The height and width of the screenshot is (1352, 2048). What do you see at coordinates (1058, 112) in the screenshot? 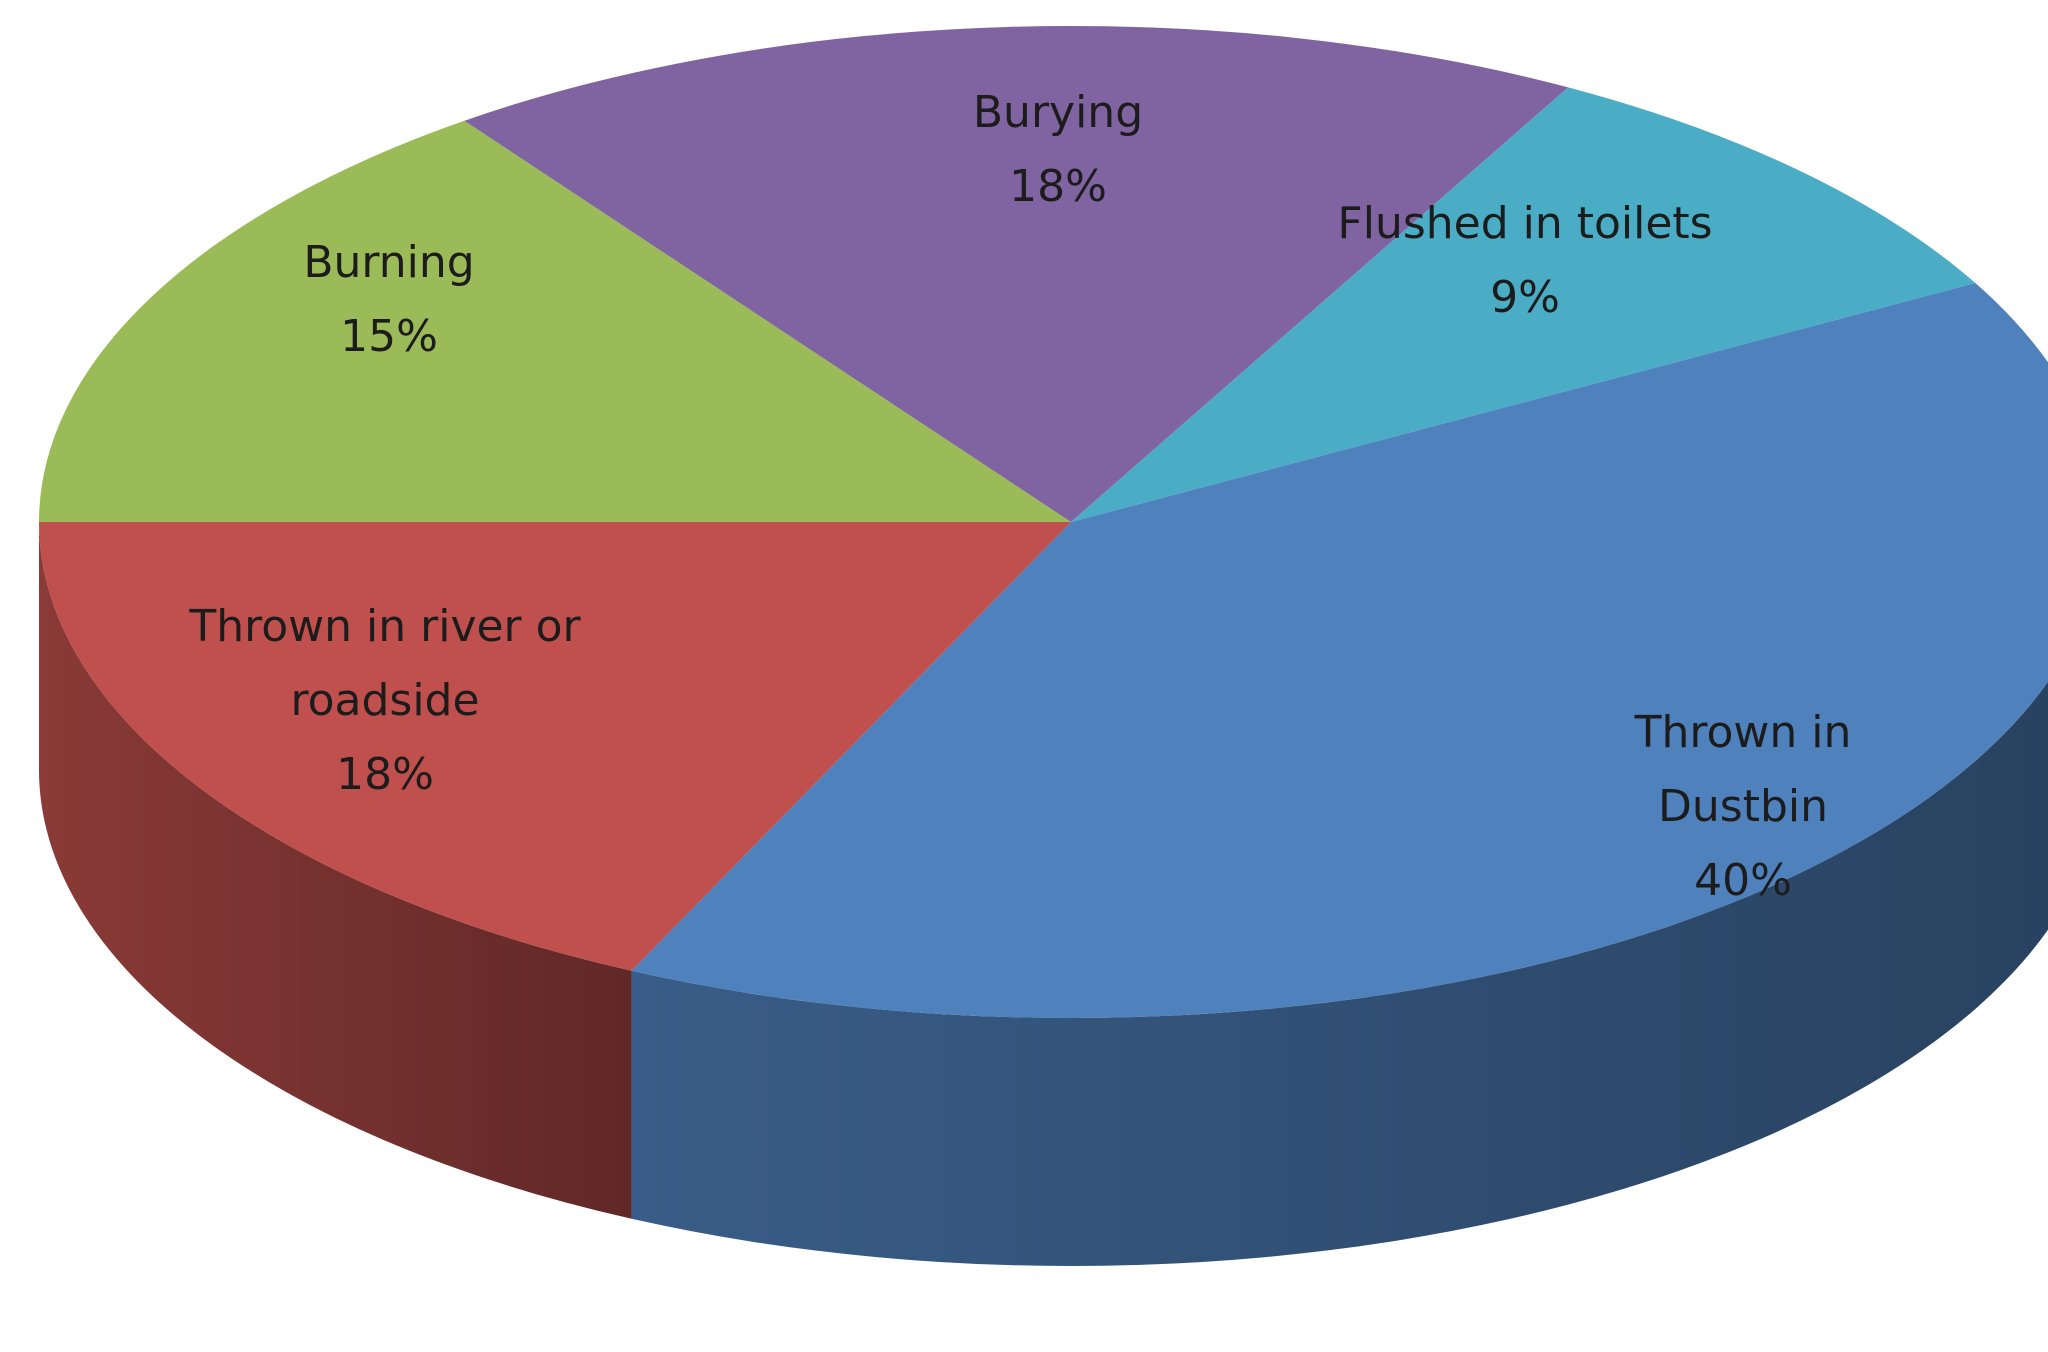
I see `category-label: Burying` at bounding box center [1058, 112].